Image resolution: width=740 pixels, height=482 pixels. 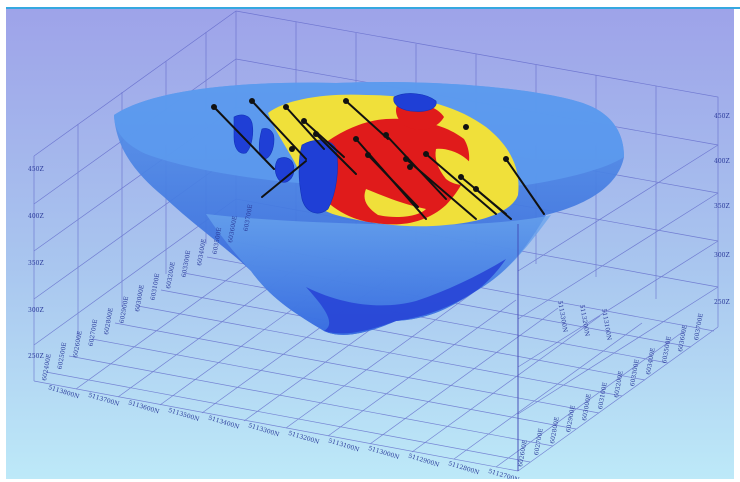 What do you see at coordinates (370, 4) in the screenshot?
I see `top-strip` at bounding box center [370, 4].